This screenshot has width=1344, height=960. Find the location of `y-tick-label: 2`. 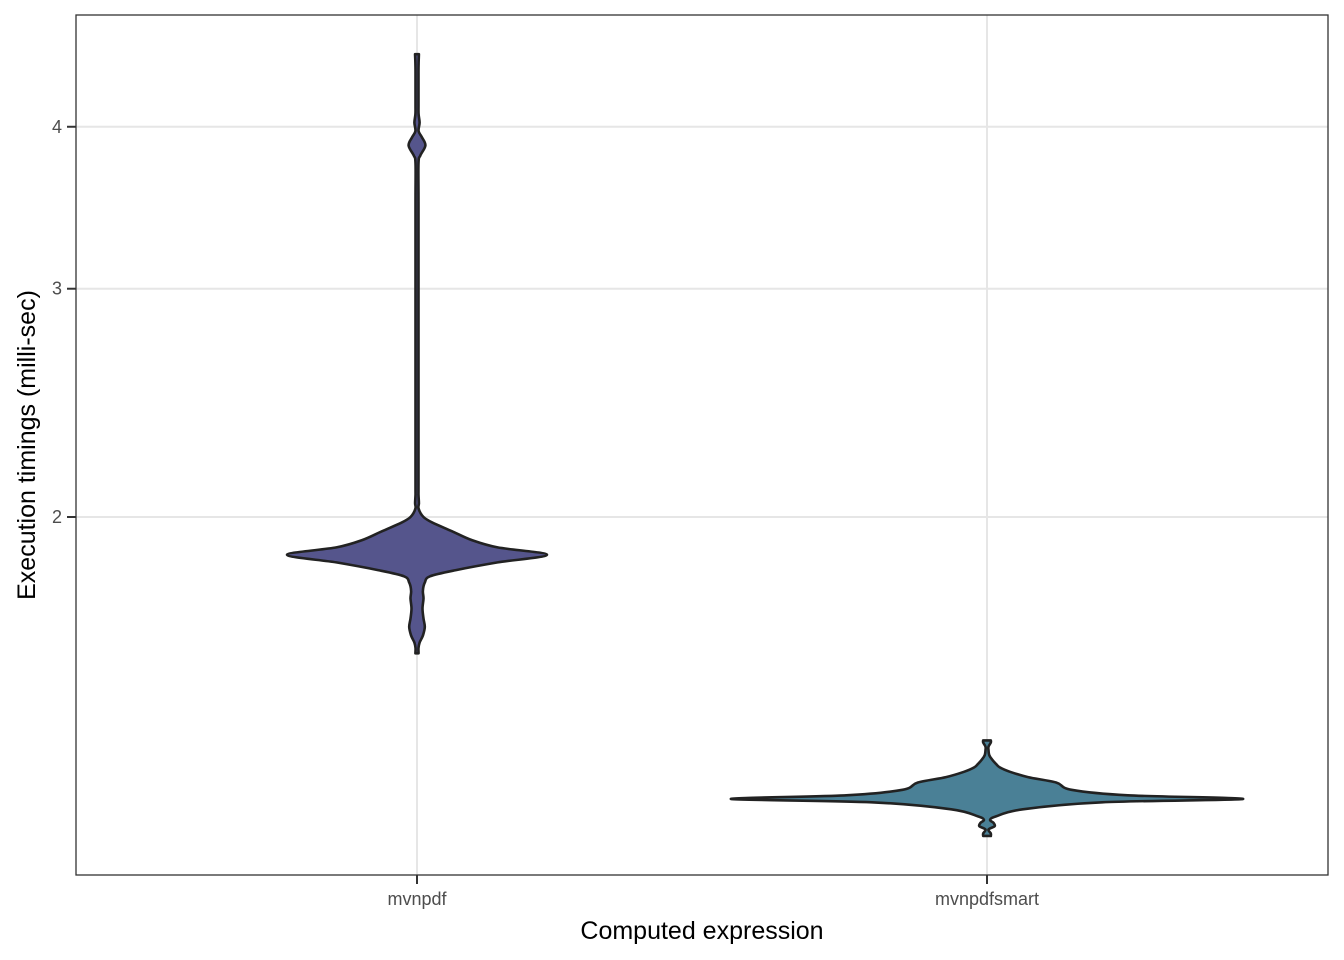

y-tick-label: 2 is located at coordinates (57, 517).